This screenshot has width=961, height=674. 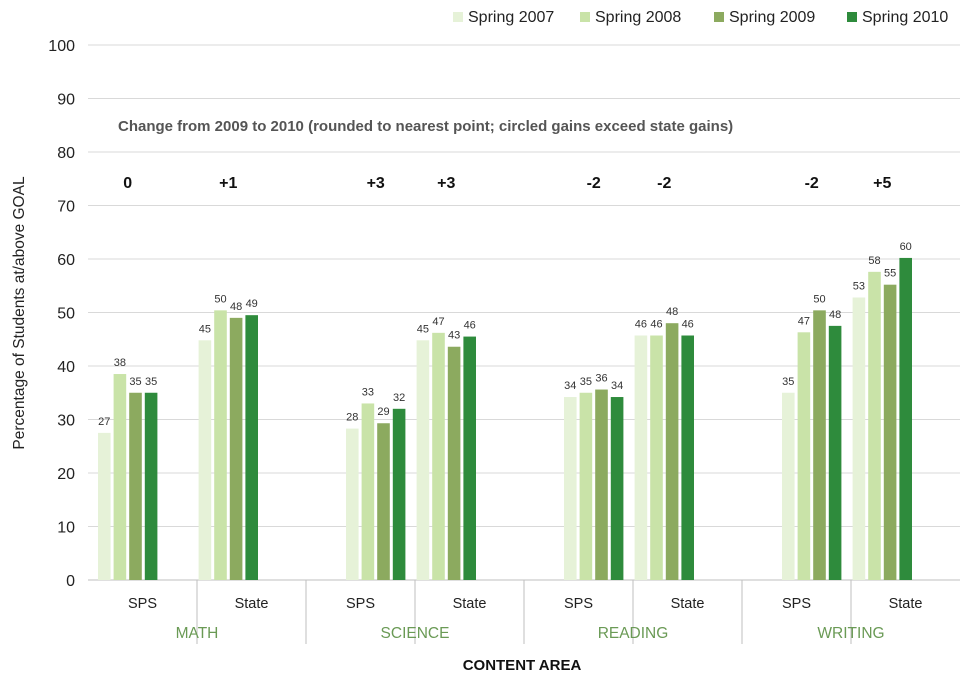 What do you see at coordinates (906, 247) in the screenshot?
I see `data-label: 60` at bounding box center [906, 247].